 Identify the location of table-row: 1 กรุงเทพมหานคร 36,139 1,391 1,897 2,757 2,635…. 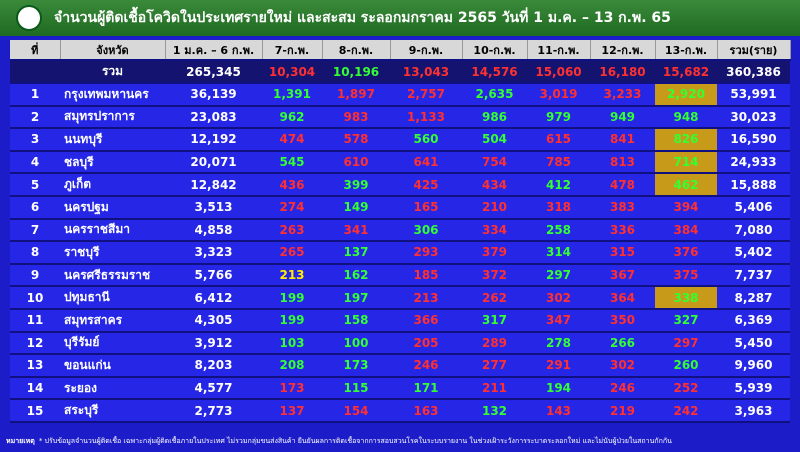
(400, 95).